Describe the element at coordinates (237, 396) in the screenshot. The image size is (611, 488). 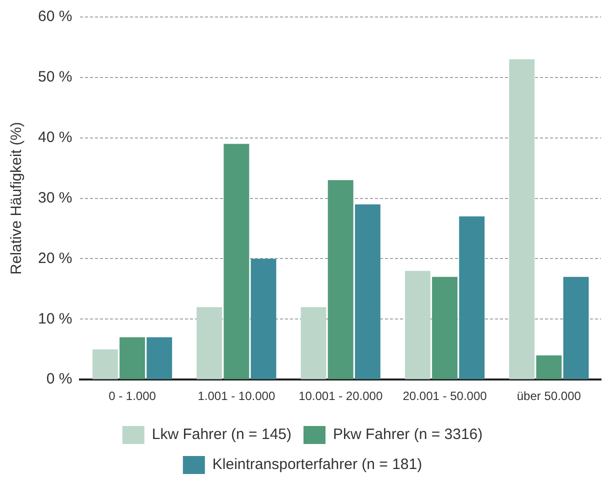
I see `x-tick-label: 1.001 - 10.000` at that location.